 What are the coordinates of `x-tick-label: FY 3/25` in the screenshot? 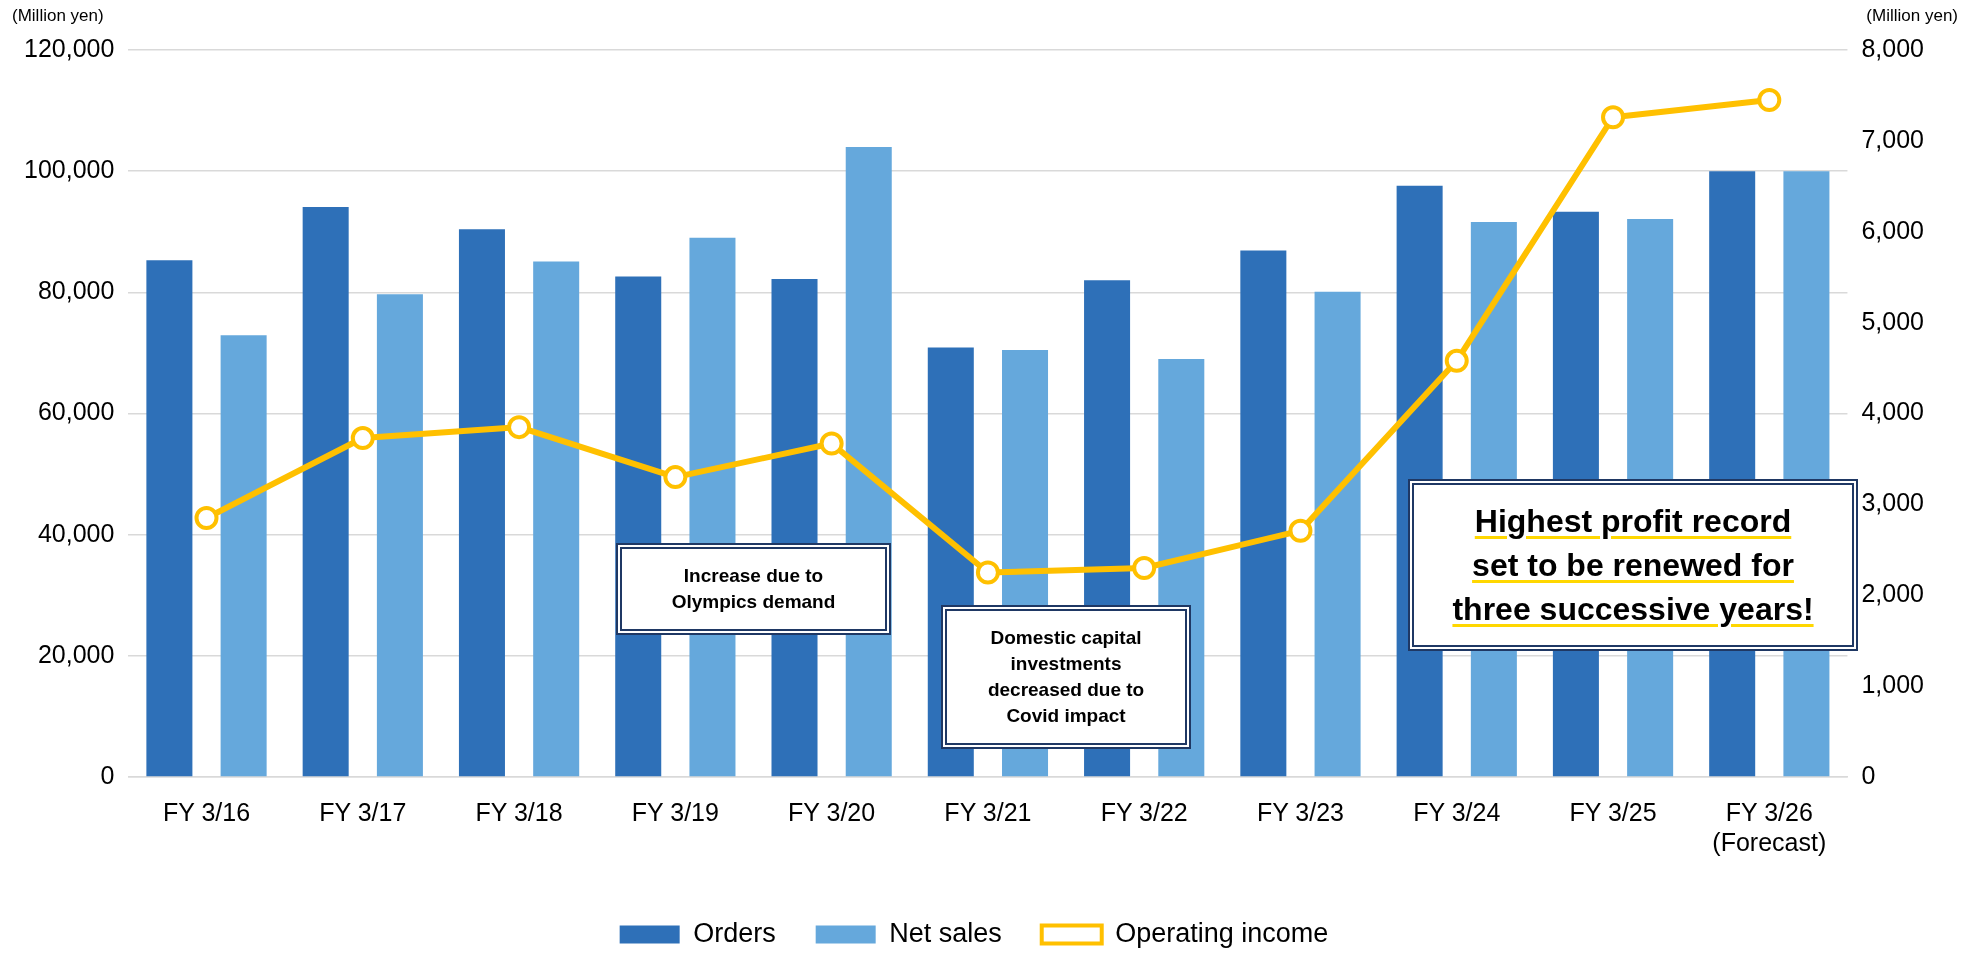 It's located at (1613, 811).